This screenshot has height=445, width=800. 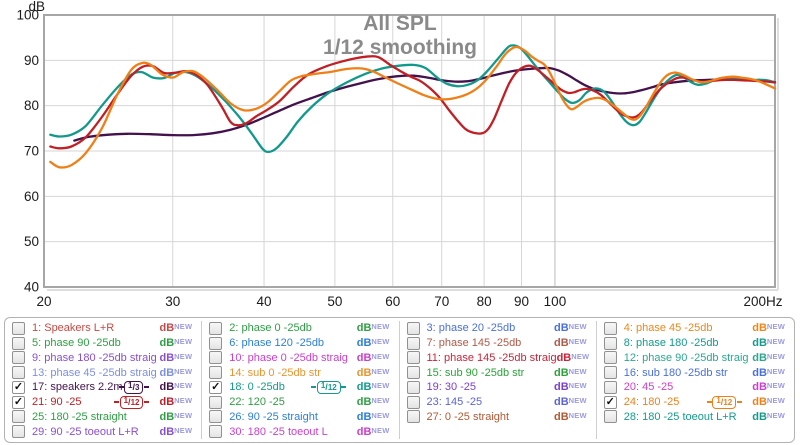 I want to click on legend-label-2: 2: phase 0 -25db, so click(x=270, y=328).